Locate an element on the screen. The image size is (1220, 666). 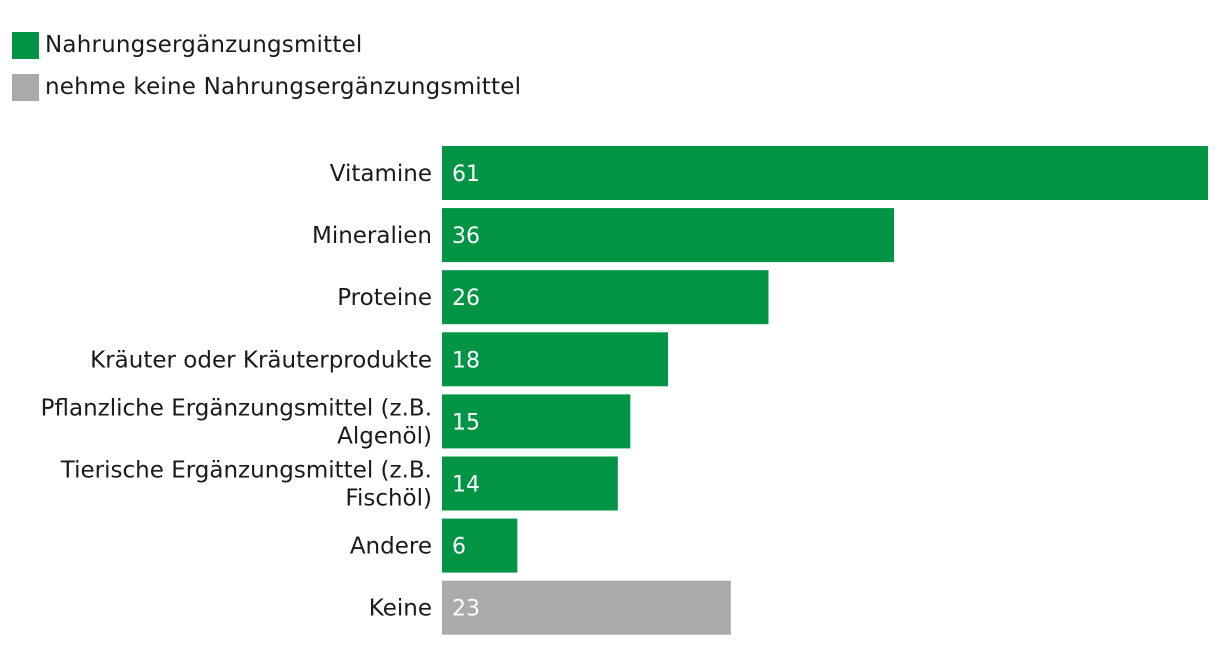
bar-value-label: 6 is located at coordinates (459, 547).